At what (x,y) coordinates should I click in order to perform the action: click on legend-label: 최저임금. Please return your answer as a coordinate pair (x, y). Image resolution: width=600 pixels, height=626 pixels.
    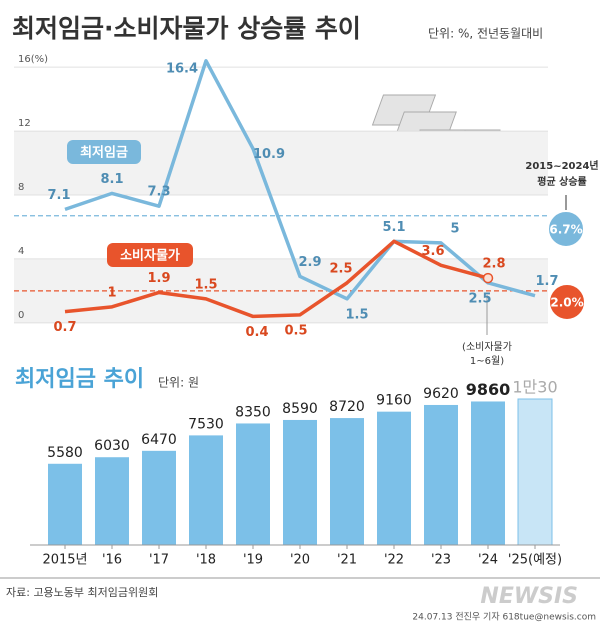
    Looking at the image, I should click on (104, 153).